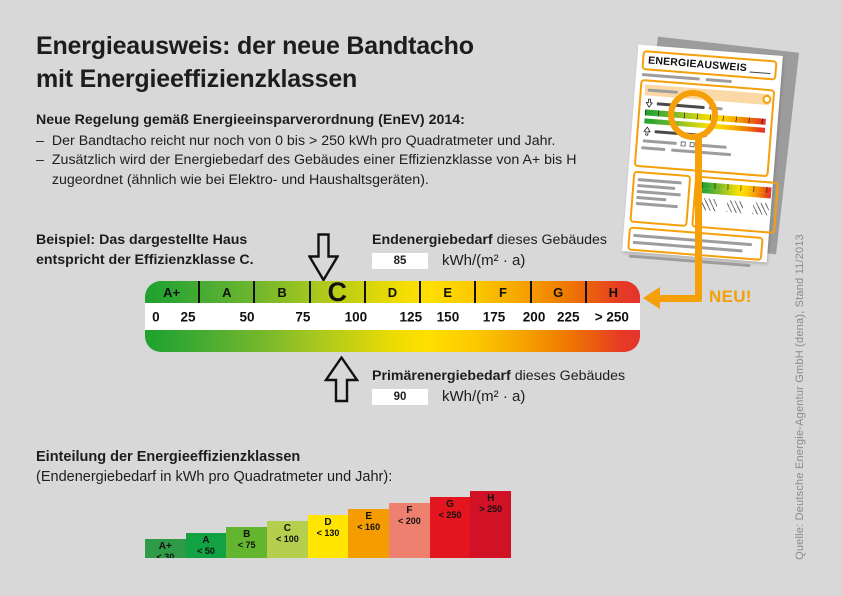  I want to click on block-label: D, so click(328, 522).